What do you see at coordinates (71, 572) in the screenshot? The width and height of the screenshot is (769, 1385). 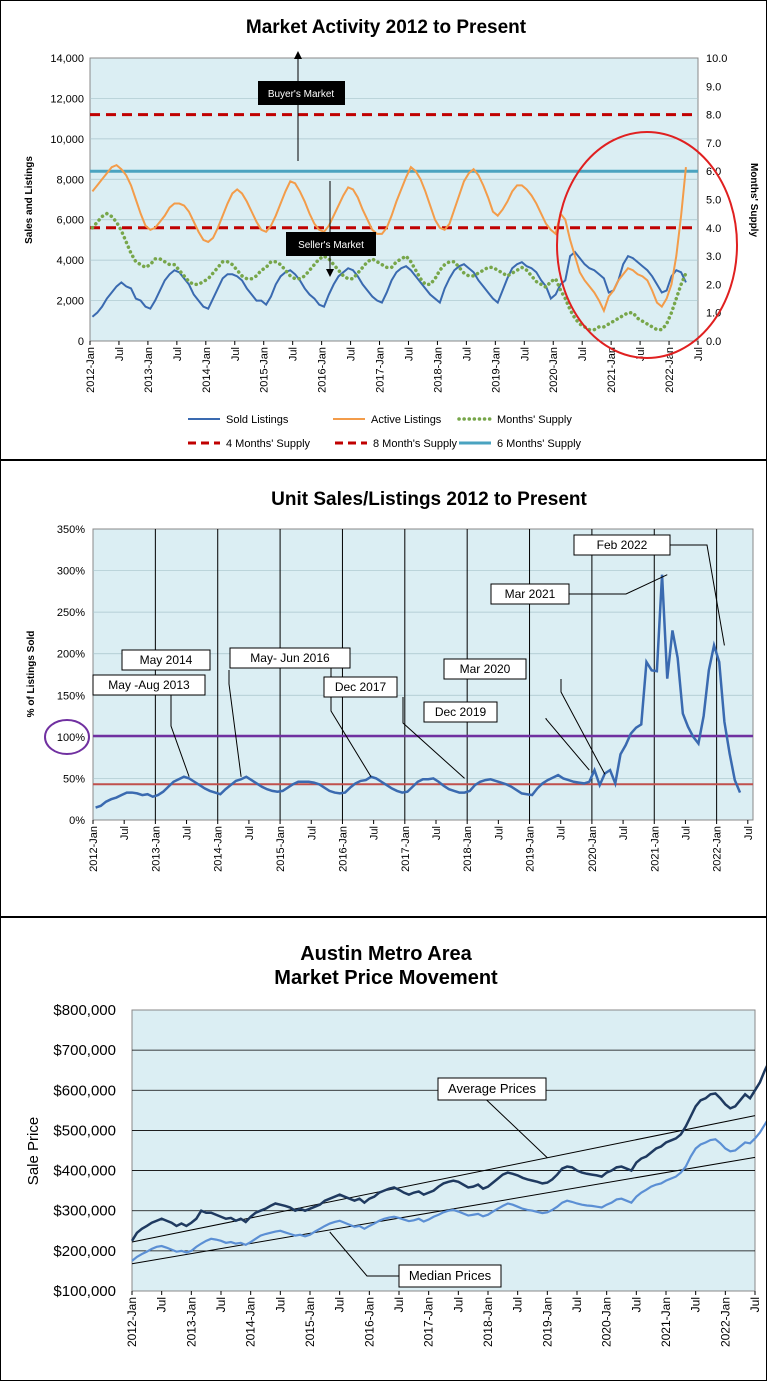 I see `y-tick-label: 300%` at bounding box center [71, 572].